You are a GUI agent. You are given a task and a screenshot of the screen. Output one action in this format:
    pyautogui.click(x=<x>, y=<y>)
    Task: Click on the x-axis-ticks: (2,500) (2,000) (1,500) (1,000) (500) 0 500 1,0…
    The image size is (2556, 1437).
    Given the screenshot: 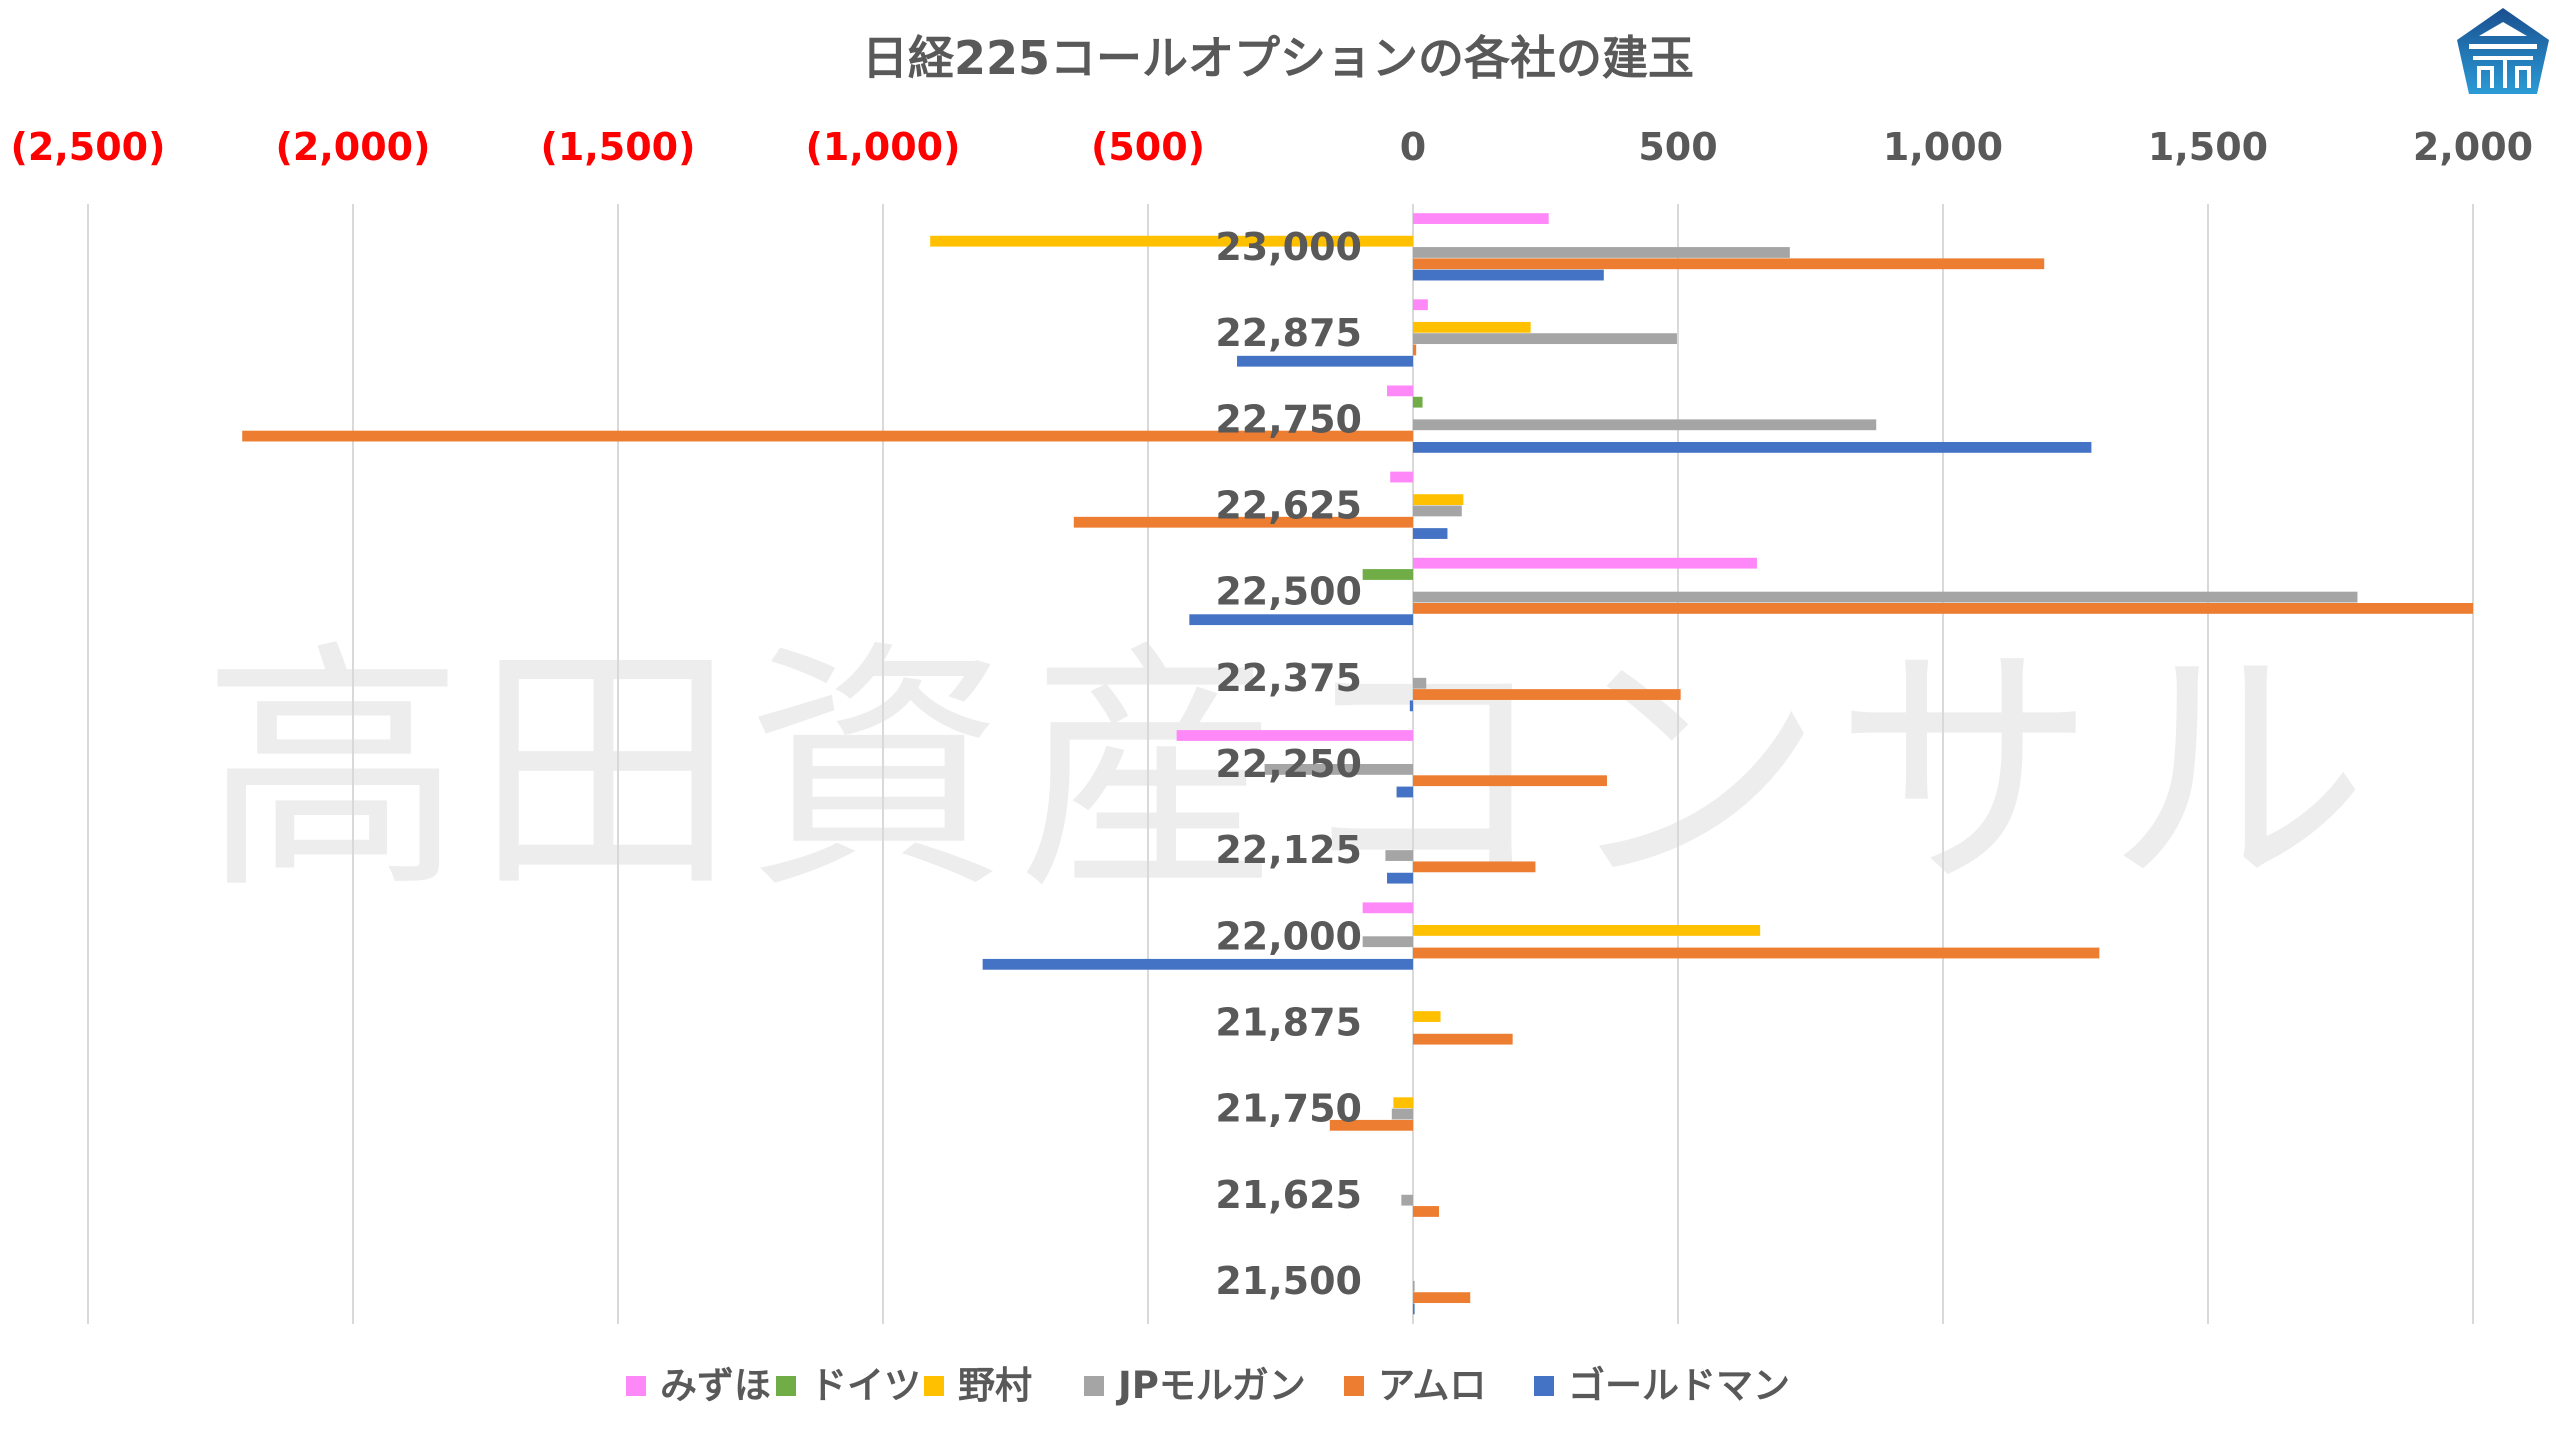 What is the action you would take?
    pyautogui.click(x=1272, y=147)
    